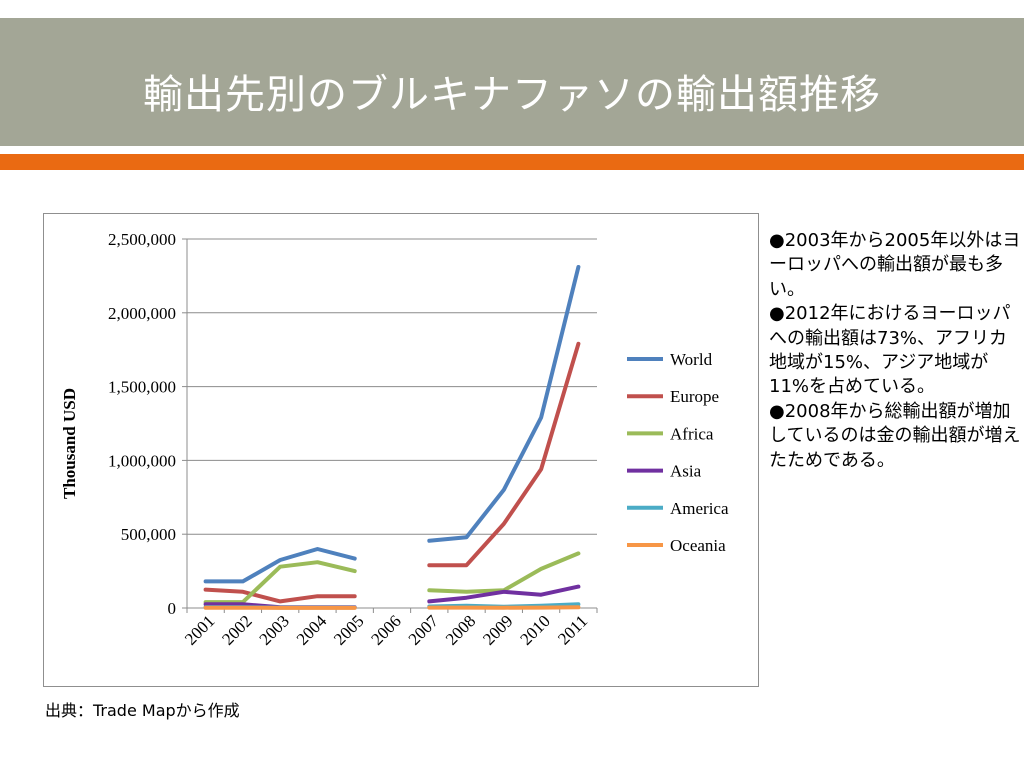  Describe the element at coordinates (392, 472) in the screenshot. I see `series-line-europe` at that location.